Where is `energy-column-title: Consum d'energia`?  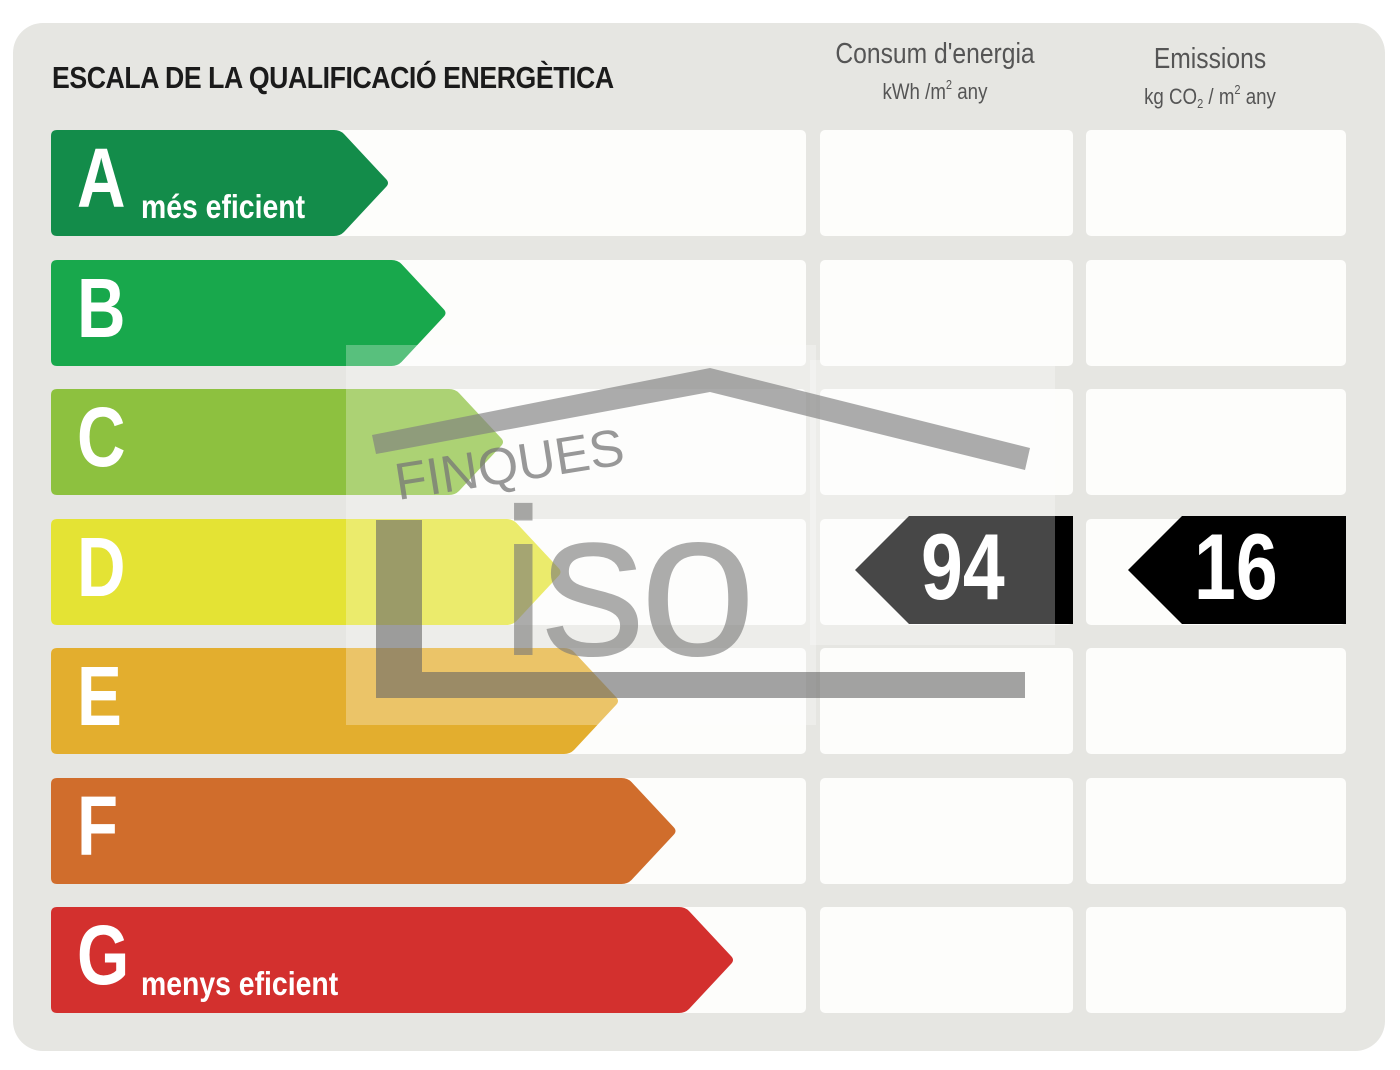
energy-column-title: Consum d'energia is located at coordinates (935, 54).